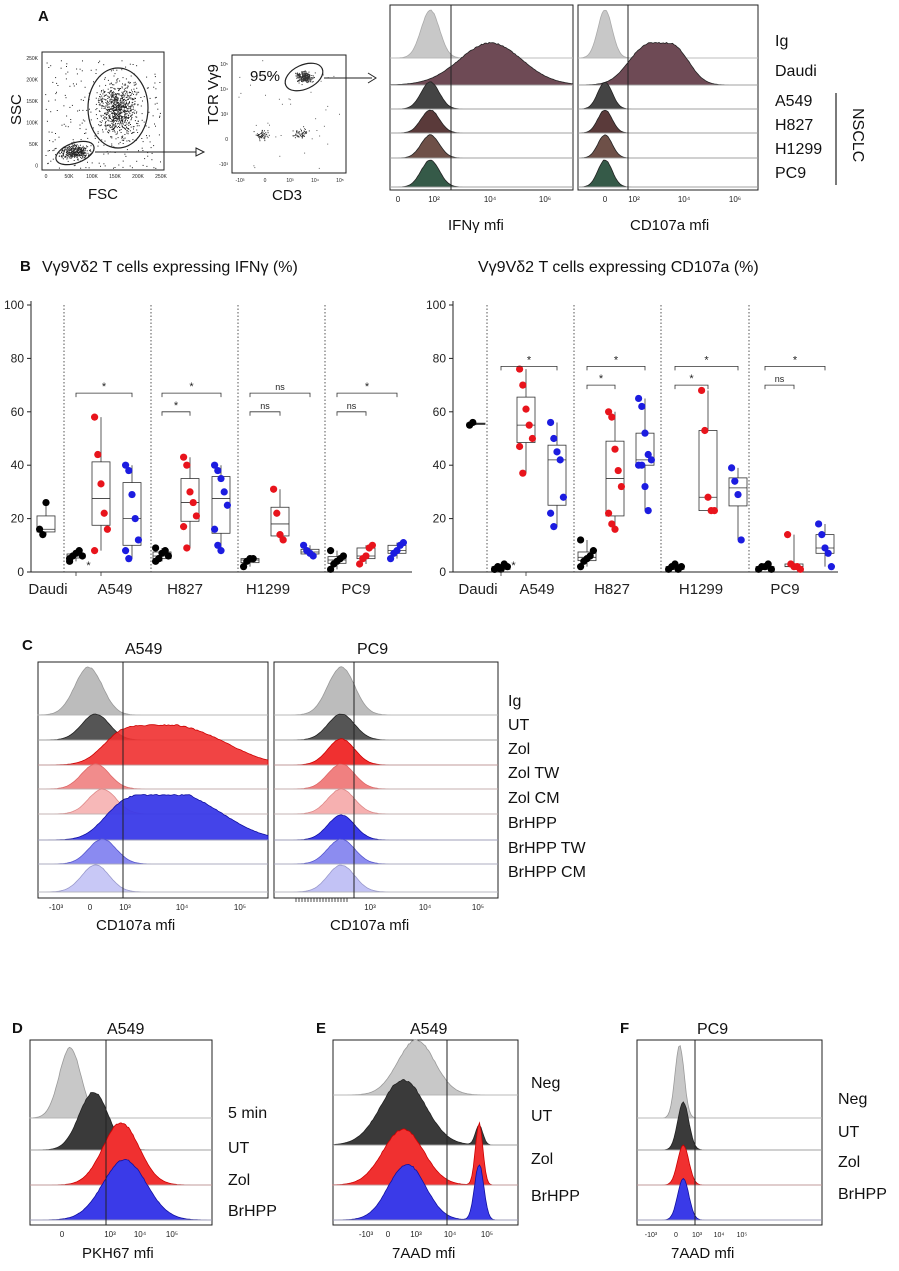  Describe the element at coordinates (144, 649) in the screenshot. I see `c-left-title: A549` at that location.